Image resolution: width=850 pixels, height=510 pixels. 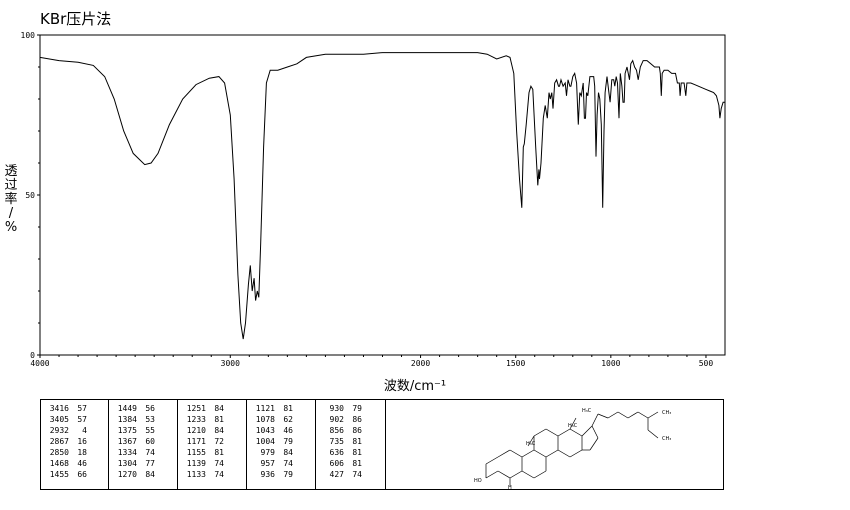 I want to click on y-axis-title-char: 率, so click(x=10, y=199).